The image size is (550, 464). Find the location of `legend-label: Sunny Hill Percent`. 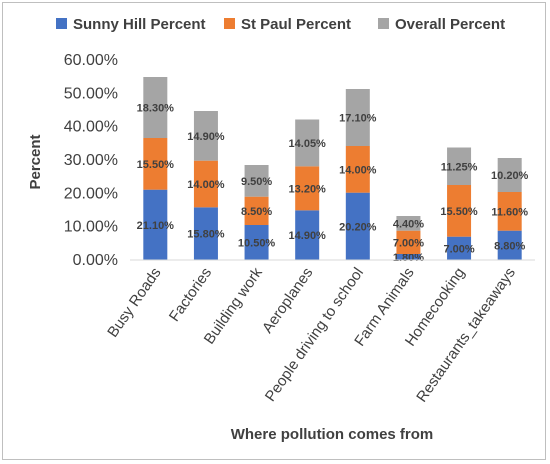

legend-label: Sunny Hill Percent is located at coordinates (139, 24).